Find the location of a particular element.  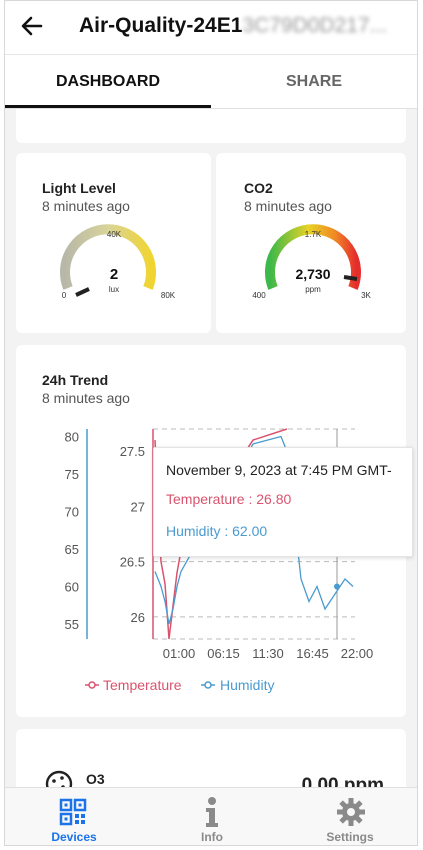

tooltip-humidity: Humidity : 62.00 is located at coordinates (217, 531).